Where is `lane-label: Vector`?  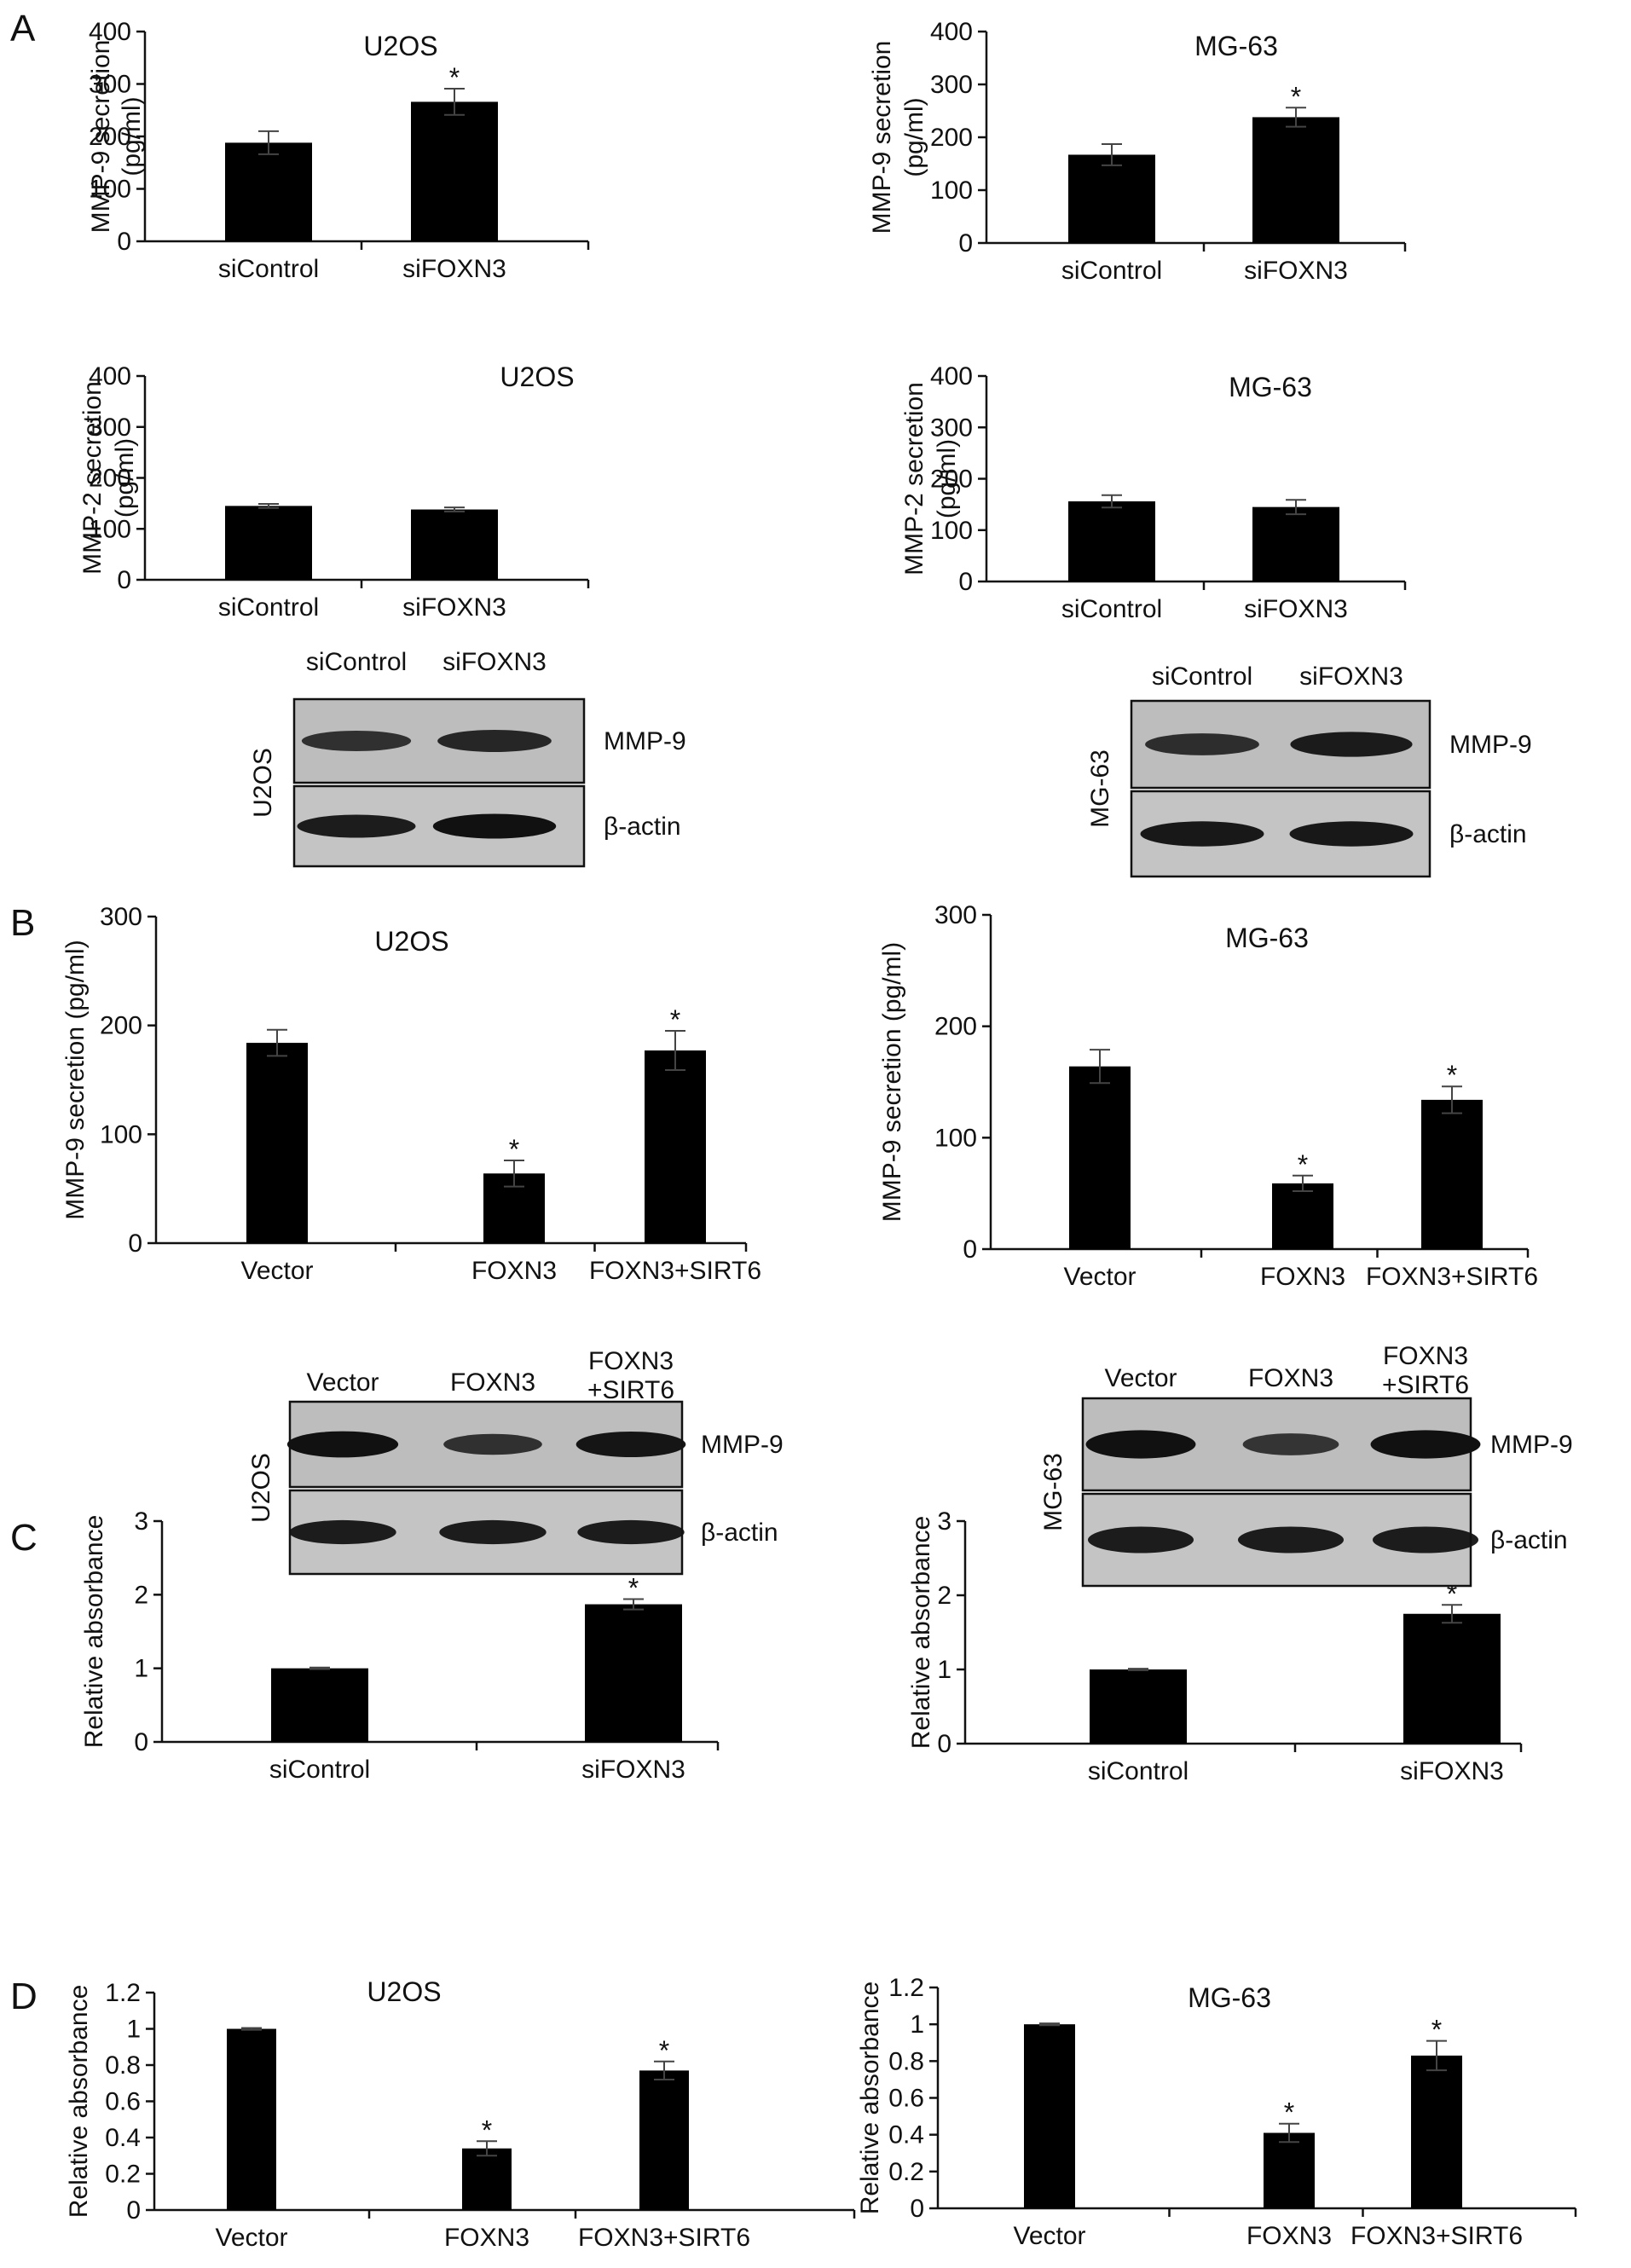 lane-label: Vector is located at coordinates (1140, 1378).